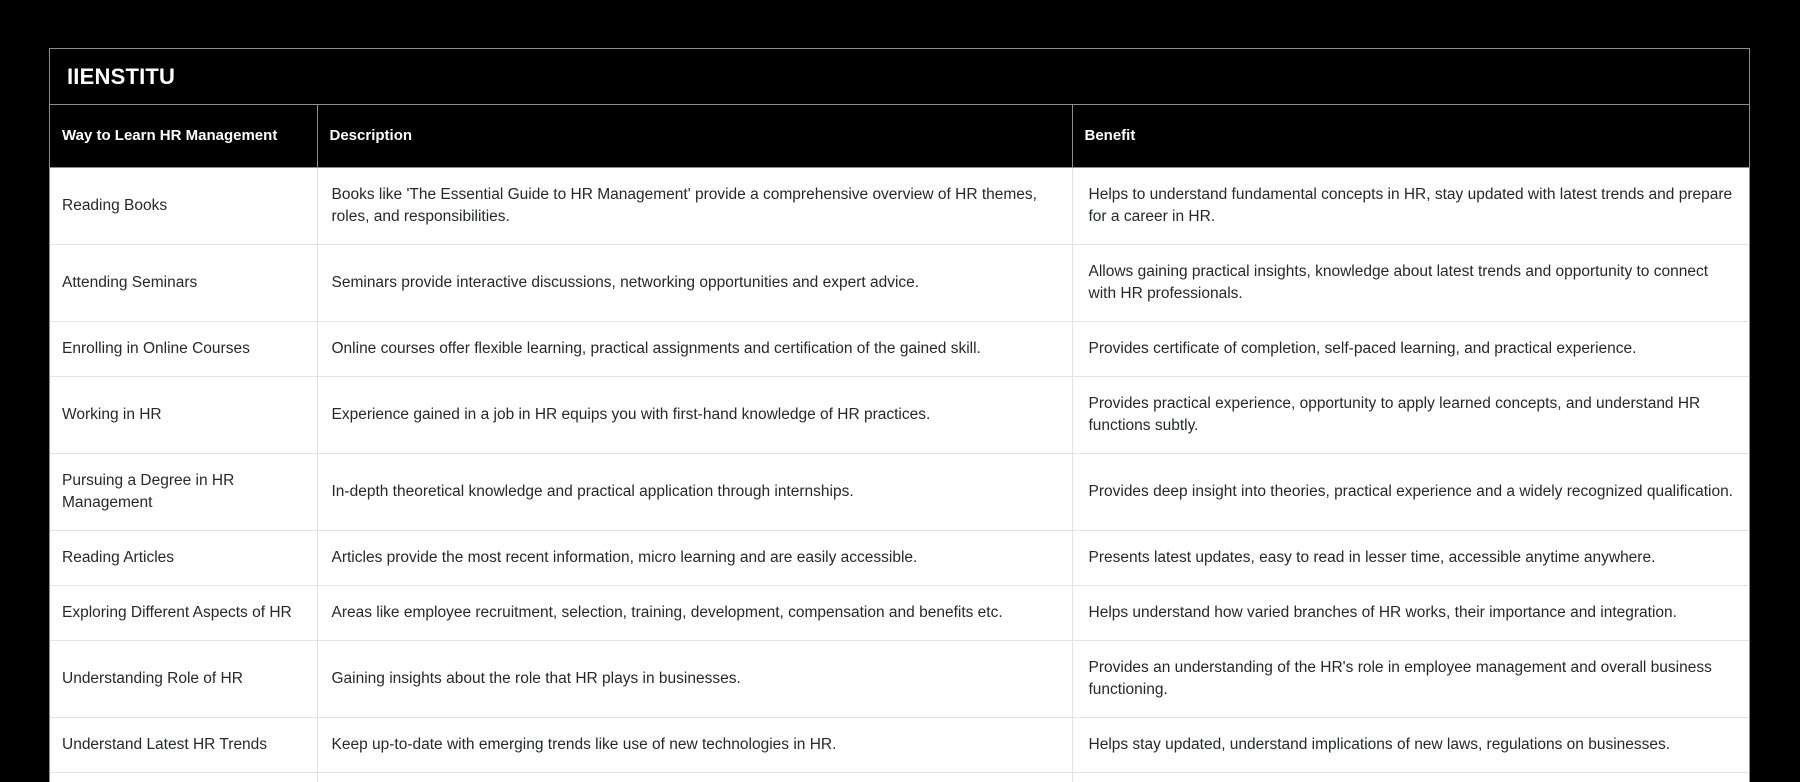 The width and height of the screenshot is (1800, 782). Describe the element at coordinates (184, 349) in the screenshot. I see `cell-way-to-learn: Enrolling in Online Courses` at that location.